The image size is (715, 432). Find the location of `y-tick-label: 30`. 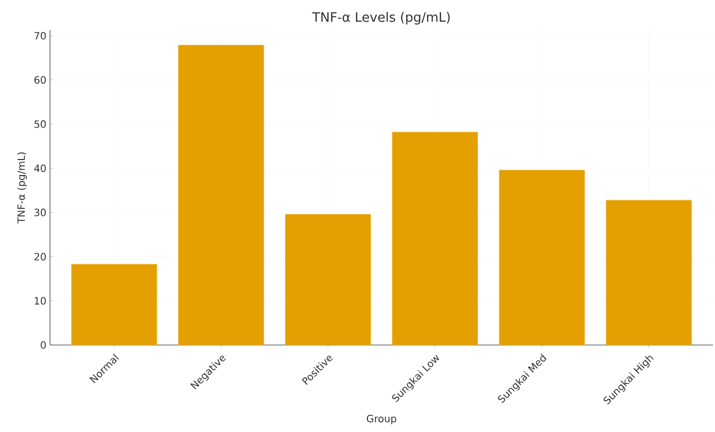

y-tick-label: 30 is located at coordinates (40, 212).